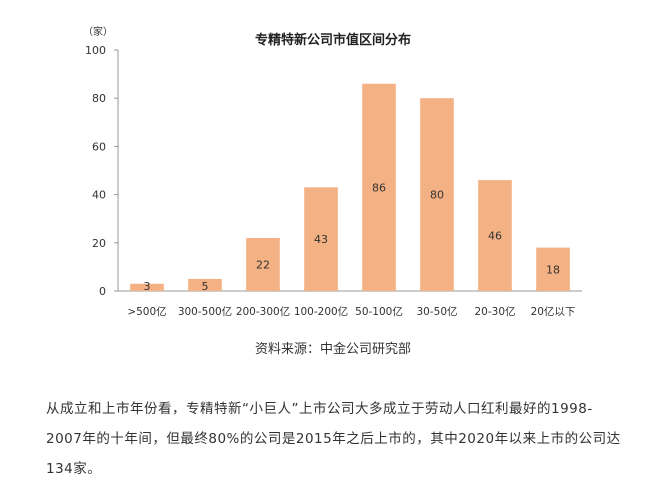  Describe the element at coordinates (99, 243) in the screenshot. I see `y-tick-label: 20` at that location.